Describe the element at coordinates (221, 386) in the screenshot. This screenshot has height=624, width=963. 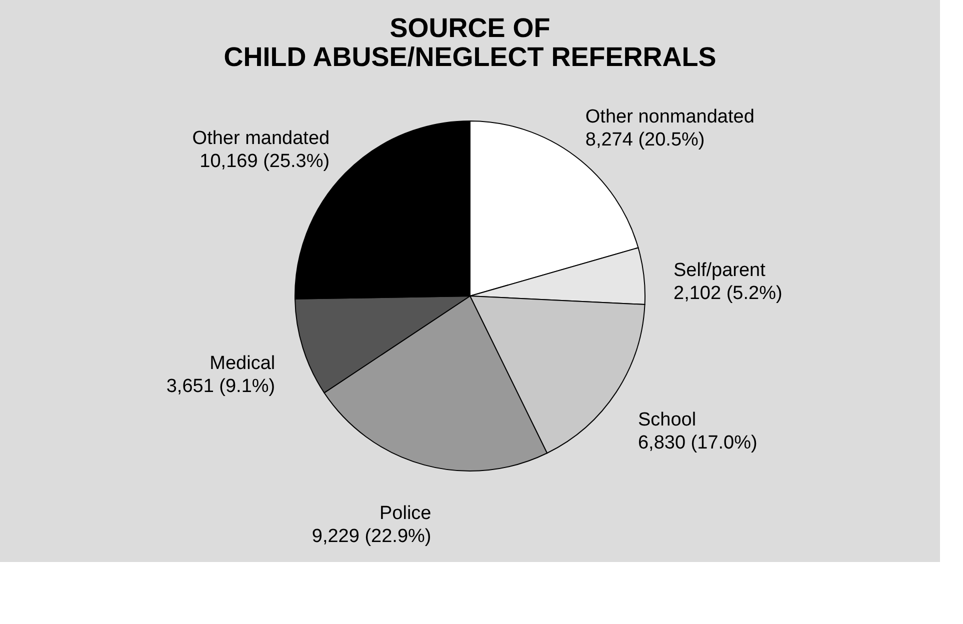
I see `data-label: 3,651 (9.1%)` at that location.